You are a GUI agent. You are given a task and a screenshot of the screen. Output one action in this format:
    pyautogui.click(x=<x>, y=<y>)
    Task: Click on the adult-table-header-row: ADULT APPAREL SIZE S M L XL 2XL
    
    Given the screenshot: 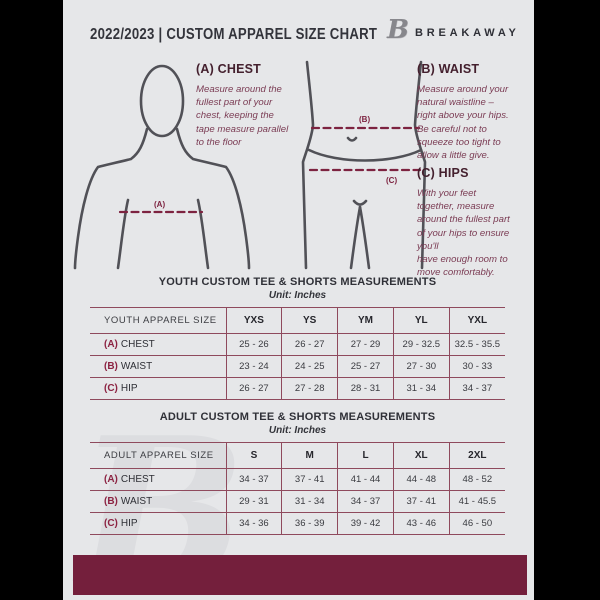 What is the action you would take?
    pyautogui.click(x=297, y=455)
    